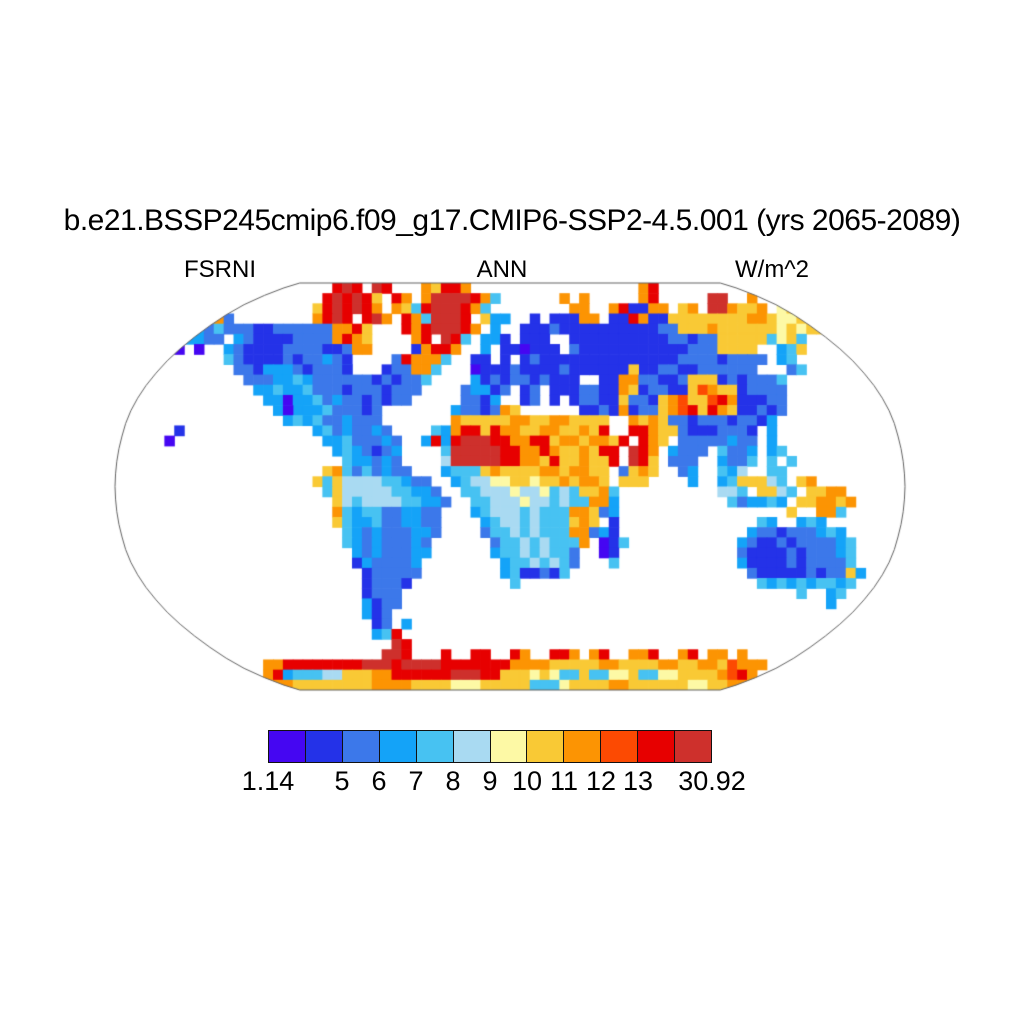  What do you see at coordinates (564, 781) in the screenshot?
I see `colorbar-tick-label: 11` at bounding box center [564, 781].